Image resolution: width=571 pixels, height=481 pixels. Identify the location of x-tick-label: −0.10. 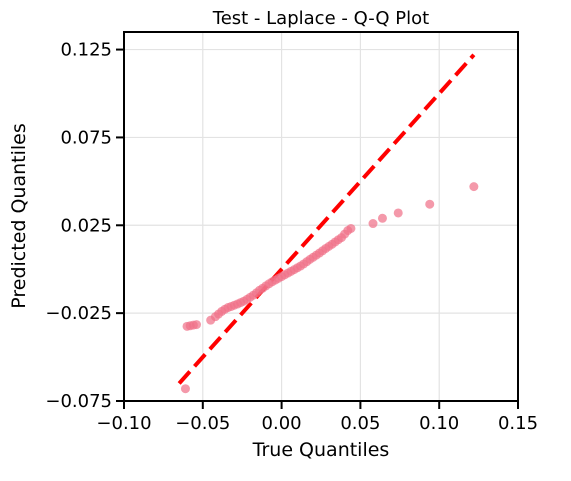
(123, 423).